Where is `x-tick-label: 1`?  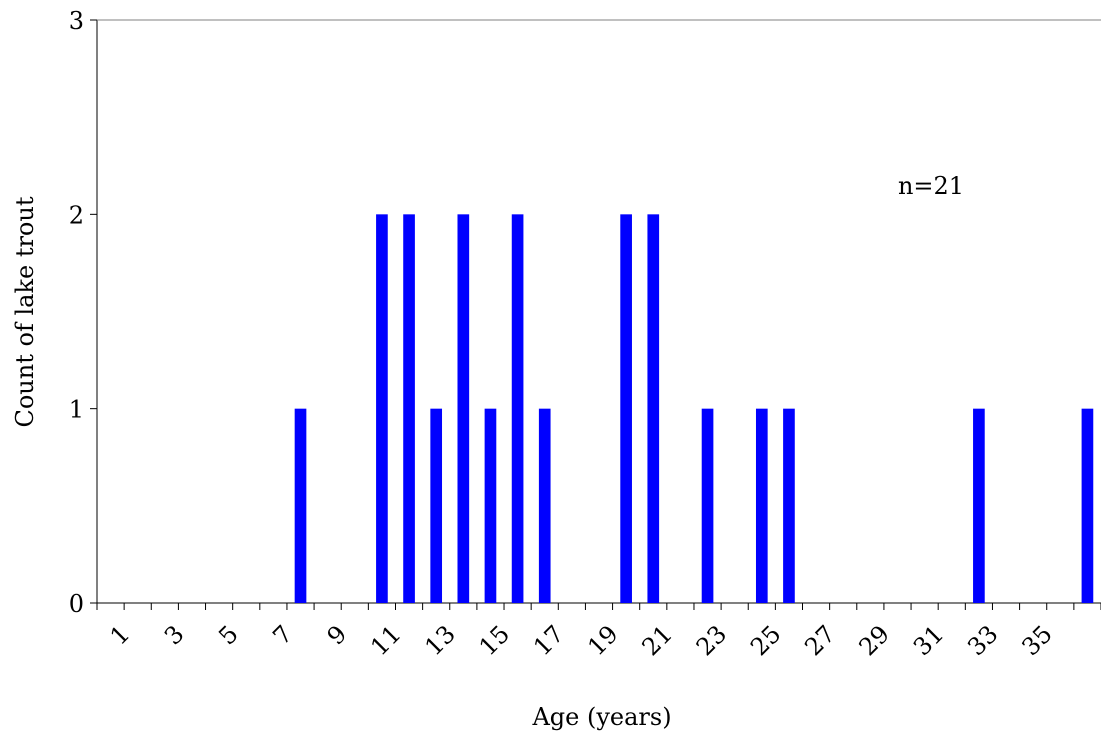
x-tick-label: 1 is located at coordinates (120, 635).